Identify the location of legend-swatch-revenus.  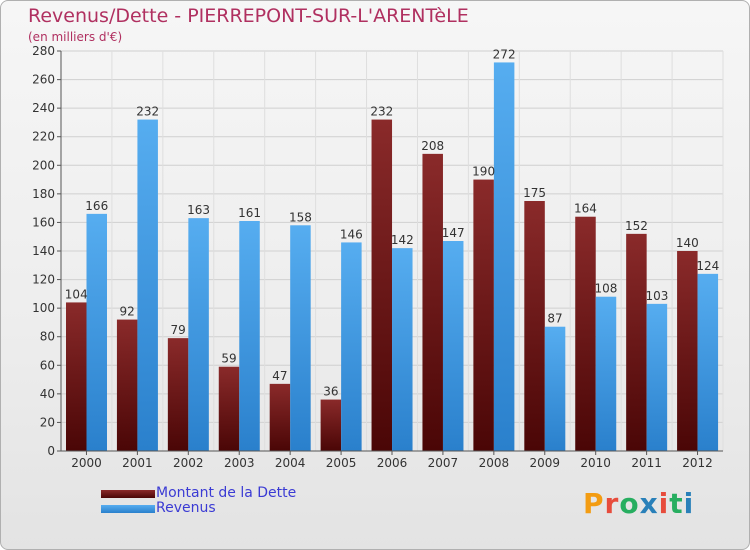
(128, 509).